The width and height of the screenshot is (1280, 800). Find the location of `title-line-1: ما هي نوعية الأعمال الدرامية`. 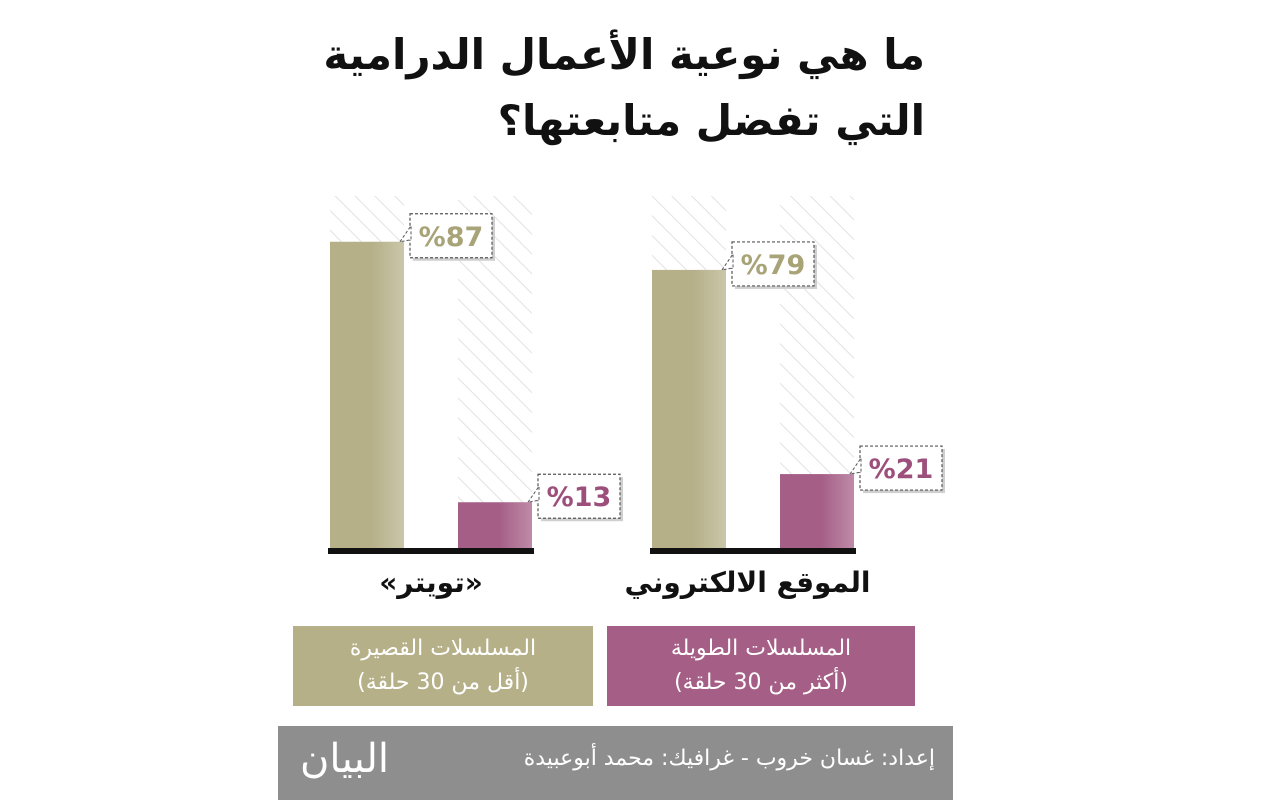

title-line-1: ما هي نوعية الأعمال الدرامية is located at coordinates (624, 54).